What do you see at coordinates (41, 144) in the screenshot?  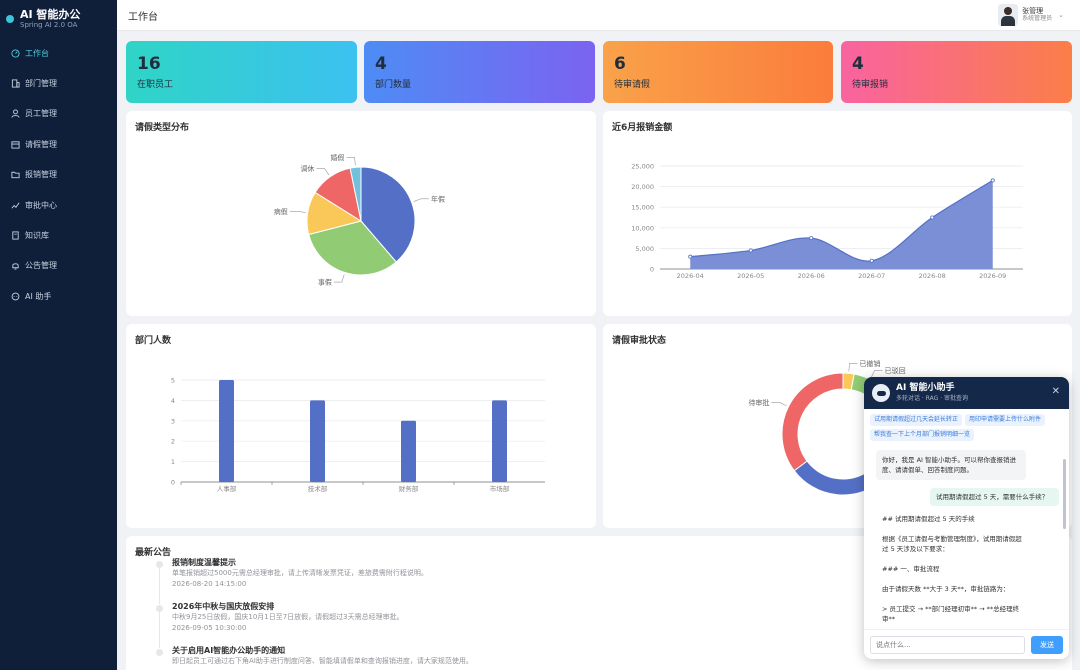 I see `sidebar-item-label: 请假管理` at bounding box center [41, 144].